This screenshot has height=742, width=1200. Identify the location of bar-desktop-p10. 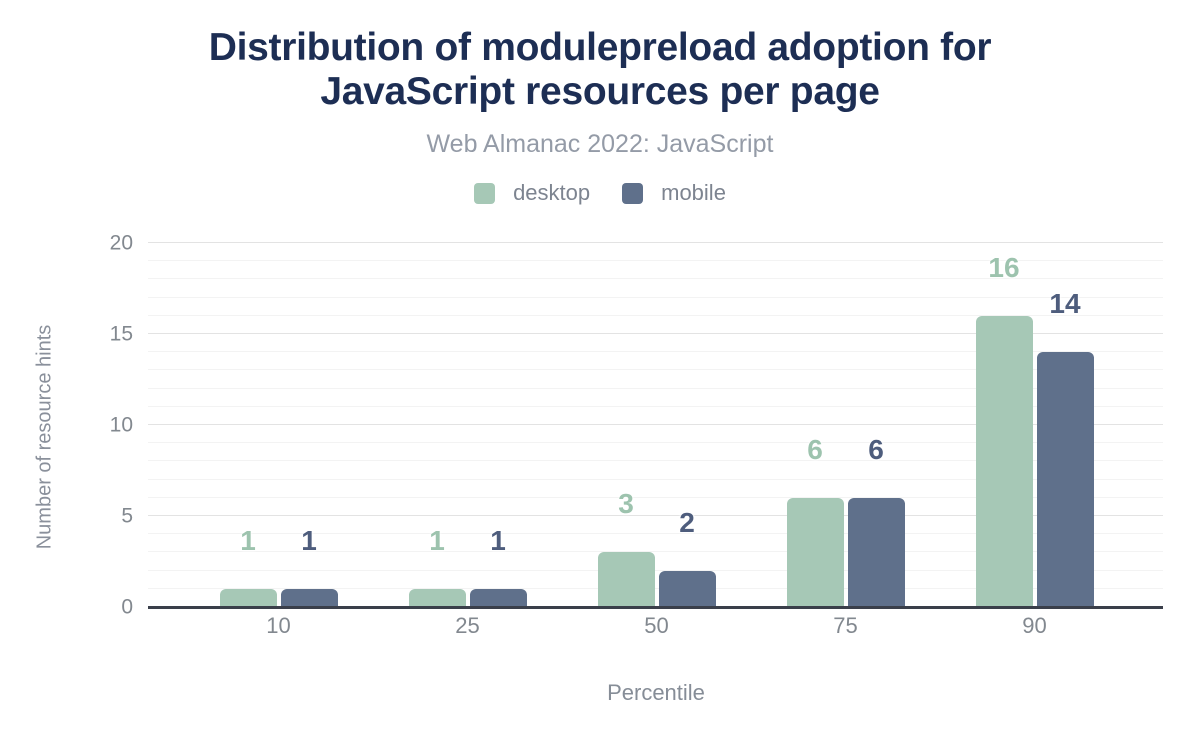
(248, 597).